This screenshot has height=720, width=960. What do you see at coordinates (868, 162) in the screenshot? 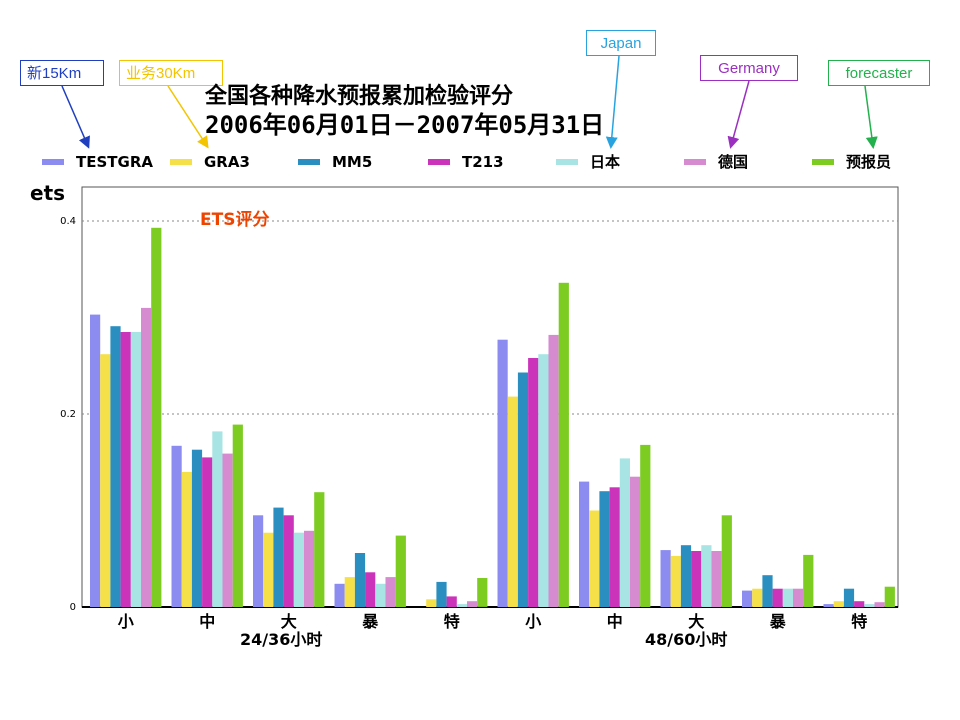
I see `legend-label: 预报员` at bounding box center [868, 162].